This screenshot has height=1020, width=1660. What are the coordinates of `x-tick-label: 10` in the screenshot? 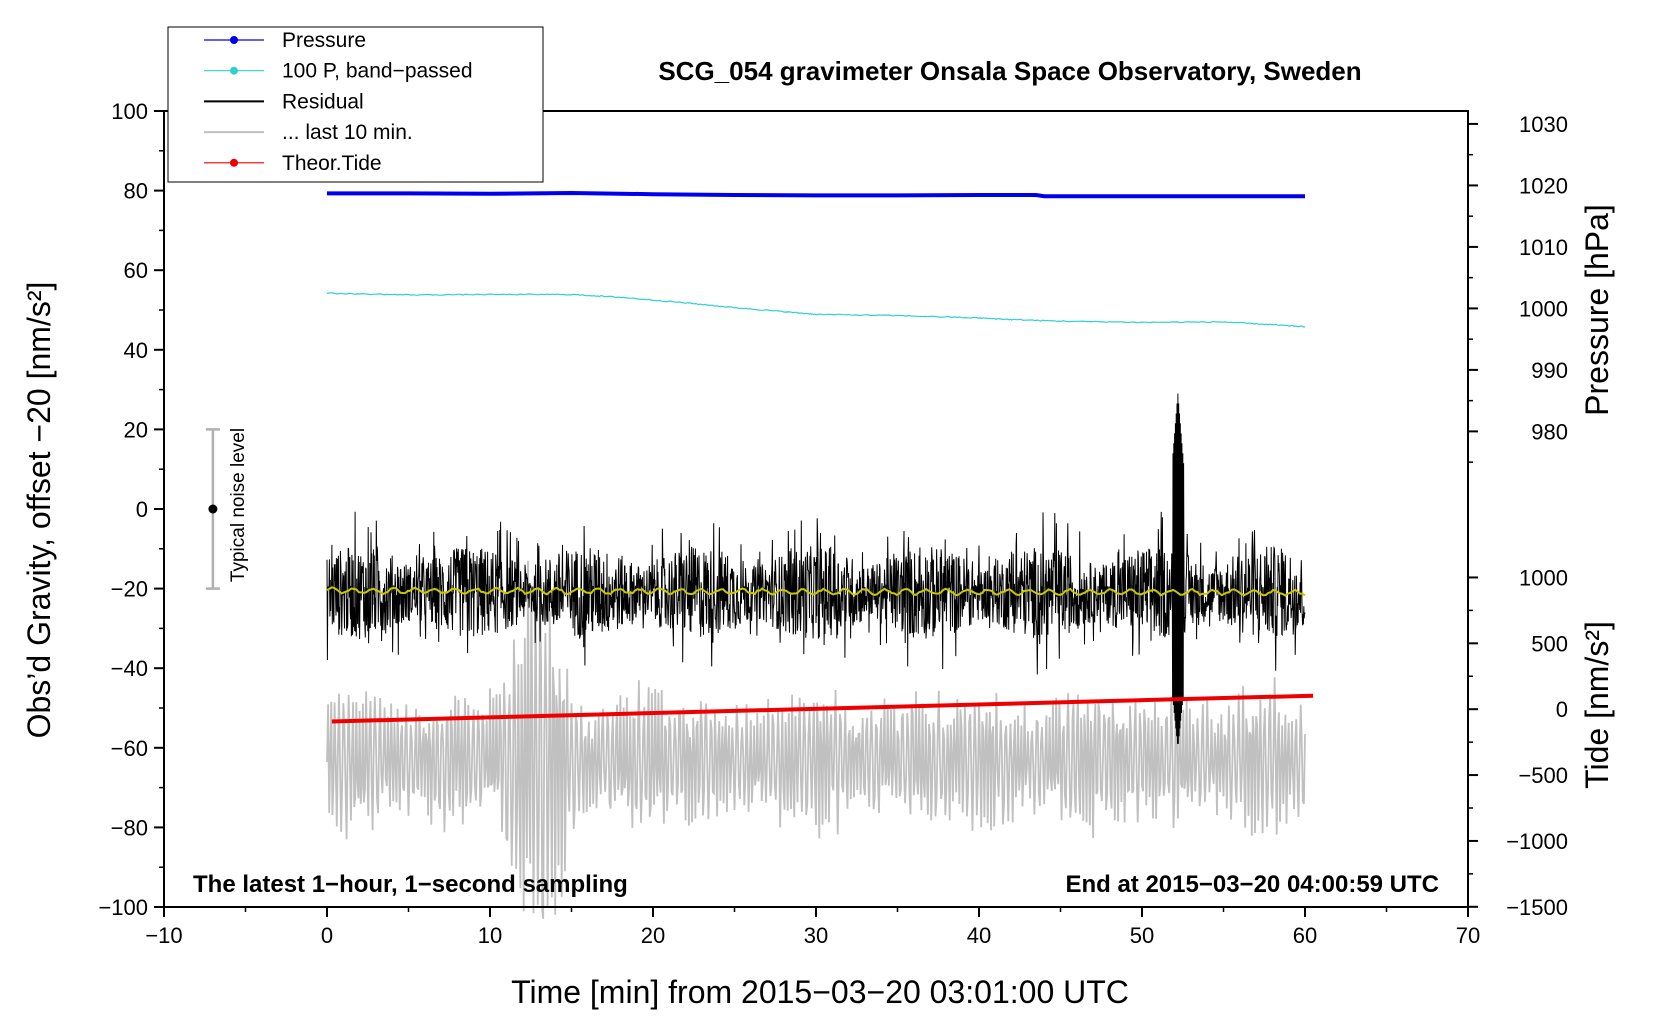 It's located at (490, 935).